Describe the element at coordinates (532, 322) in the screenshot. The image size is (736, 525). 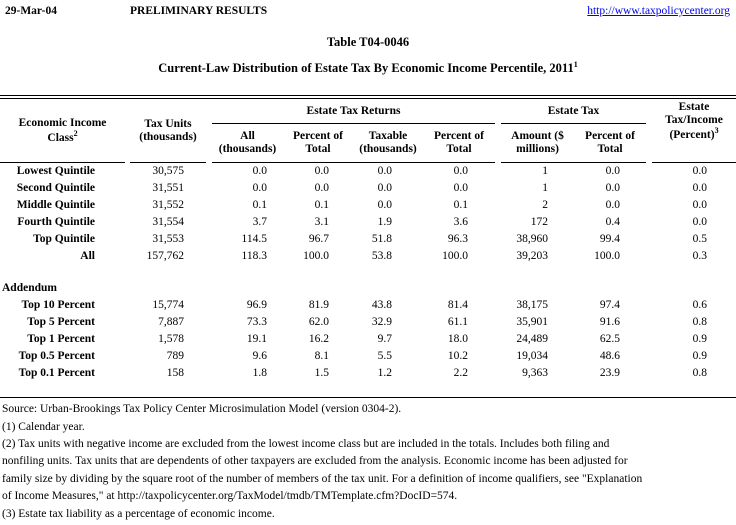
I see `cell-tax-amount: 35,901` at that location.